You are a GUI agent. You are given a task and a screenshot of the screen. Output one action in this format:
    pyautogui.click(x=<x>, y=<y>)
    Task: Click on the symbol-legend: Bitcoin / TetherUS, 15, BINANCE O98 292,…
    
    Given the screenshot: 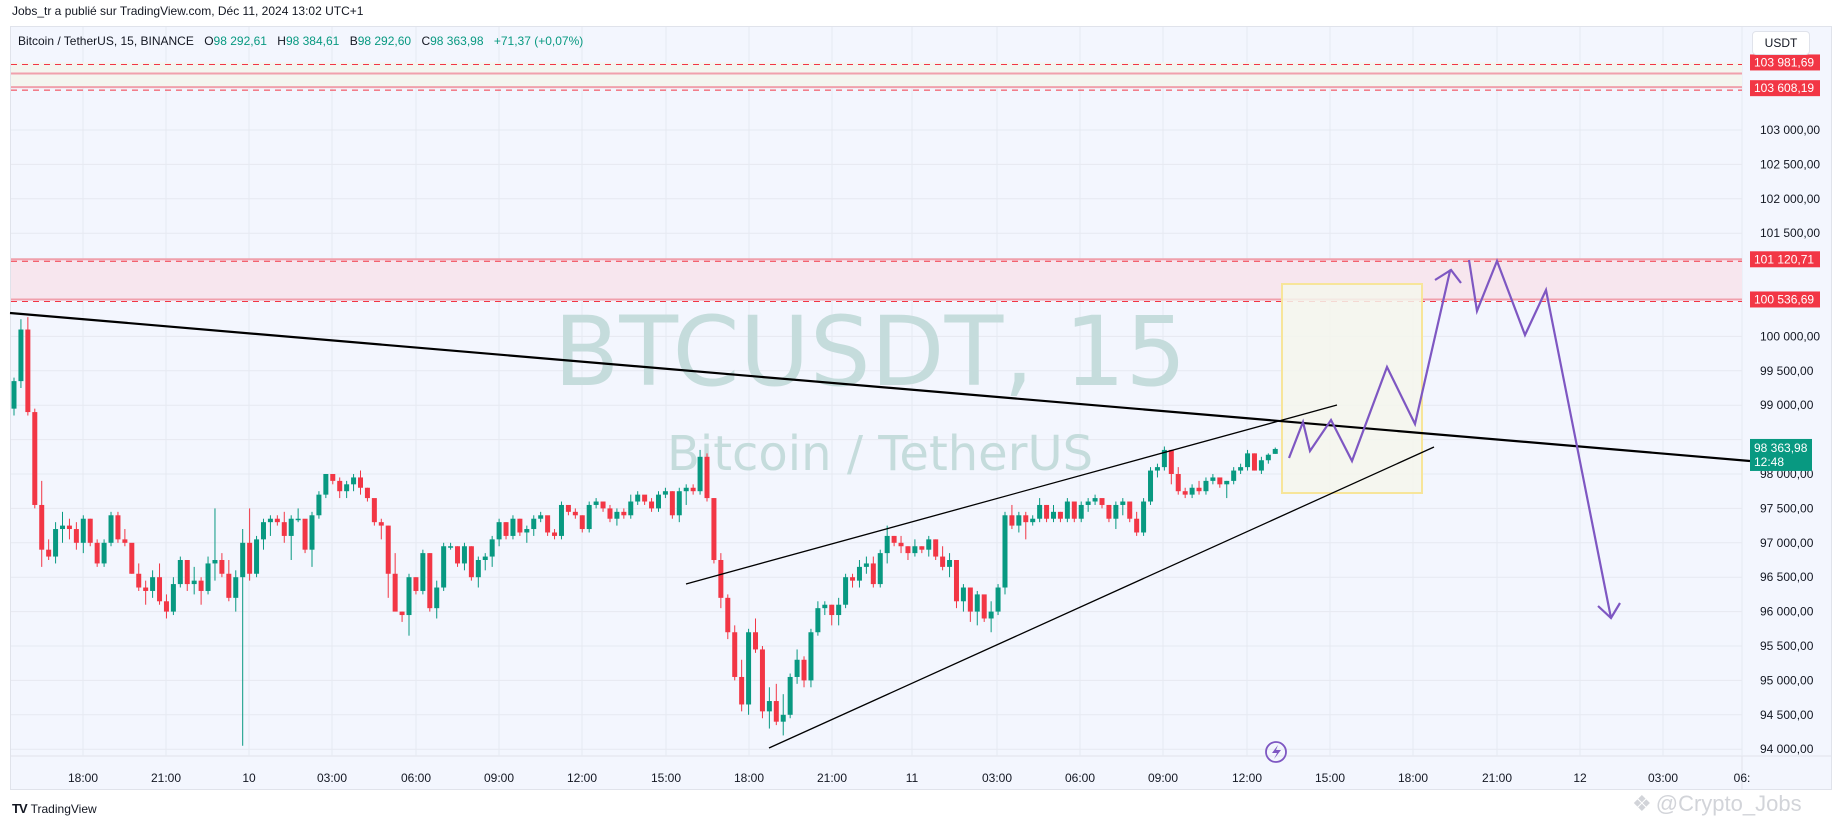 What is the action you would take?
    pyautogui.click(x=300, y=41)
    